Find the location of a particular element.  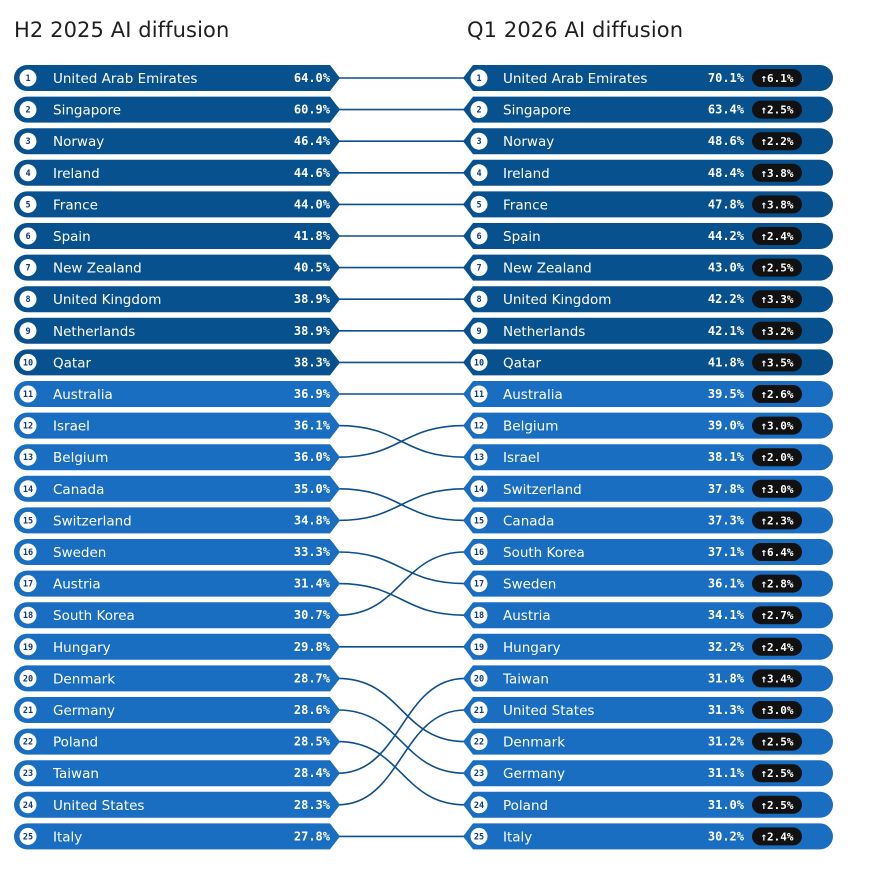

right-rank-number: 25 is located at coordinates (479, 837).